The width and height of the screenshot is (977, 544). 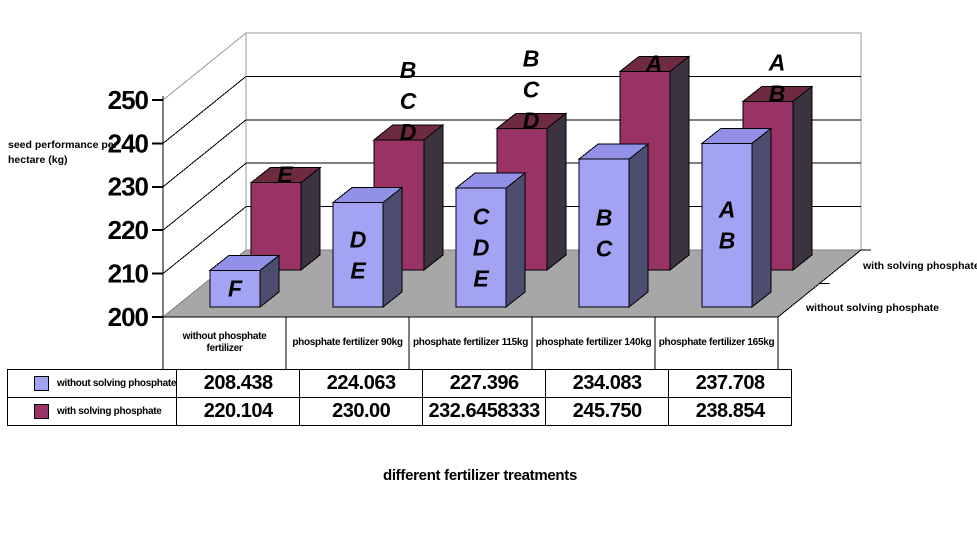 I want to click on y-tick-label: 210, so click(x=128, y=273).